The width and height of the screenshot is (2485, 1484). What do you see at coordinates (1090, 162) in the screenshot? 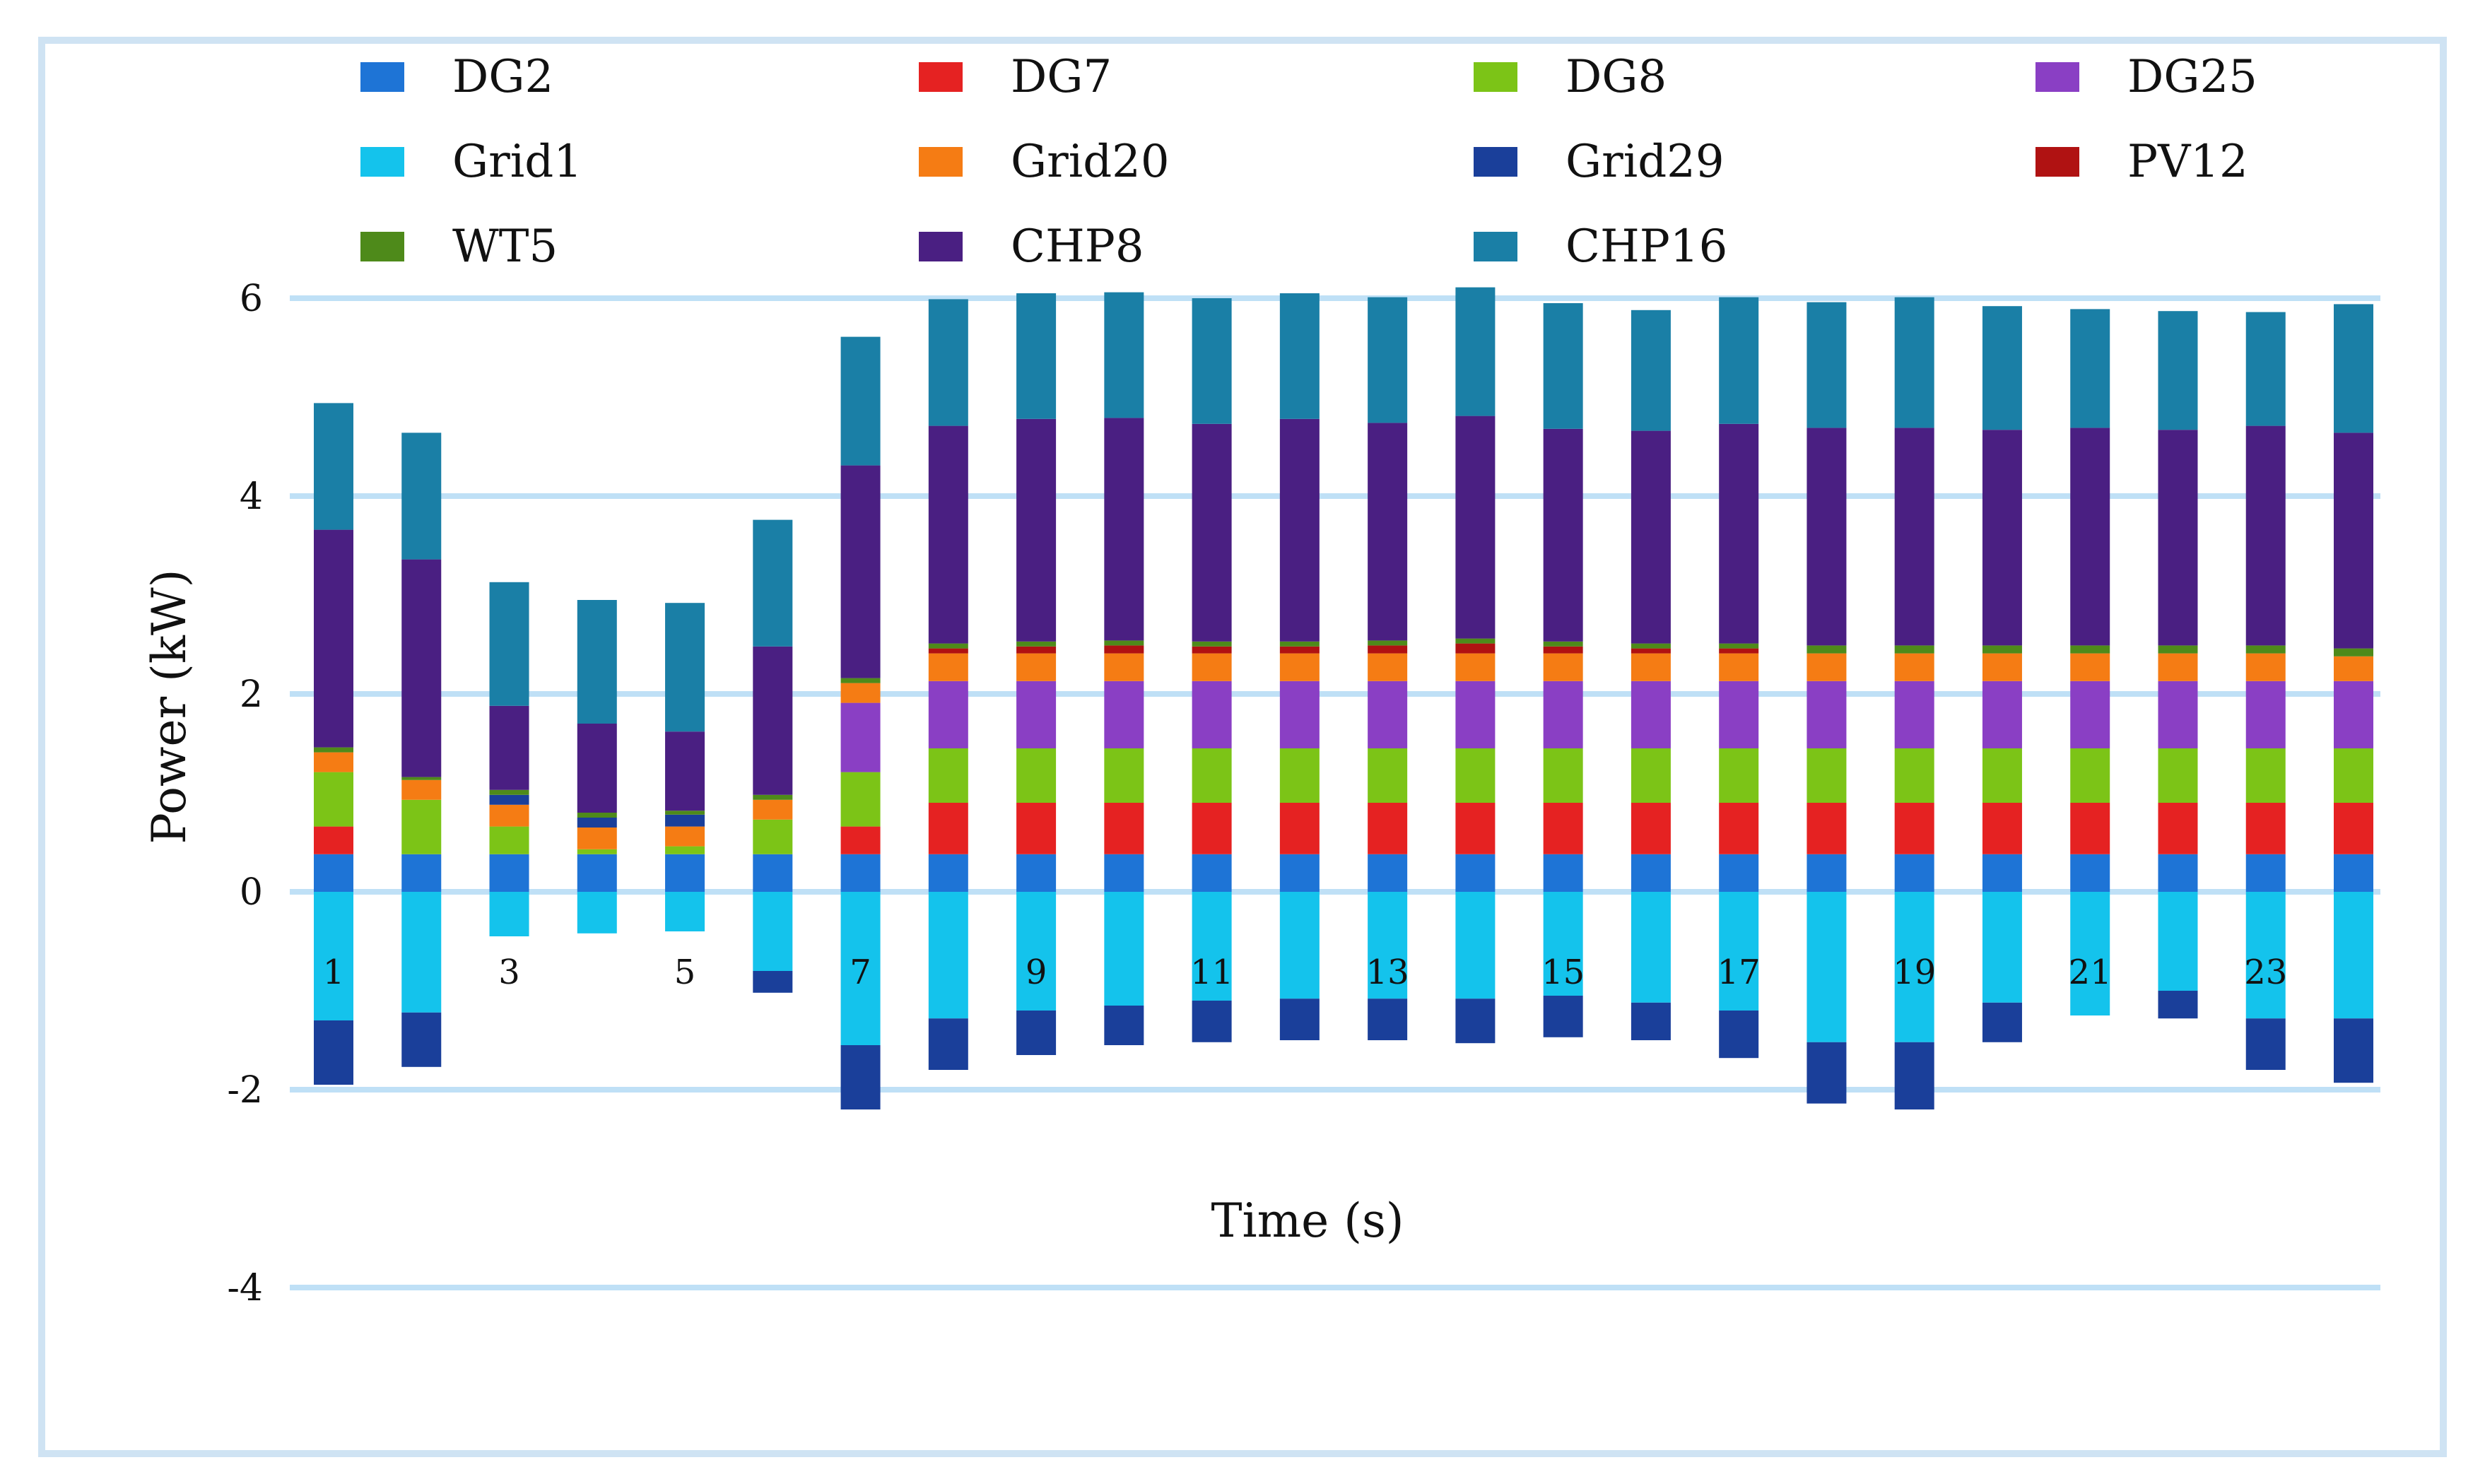
I see `legend-label-grid20: Grid20` at bounding box center [1090, 162].